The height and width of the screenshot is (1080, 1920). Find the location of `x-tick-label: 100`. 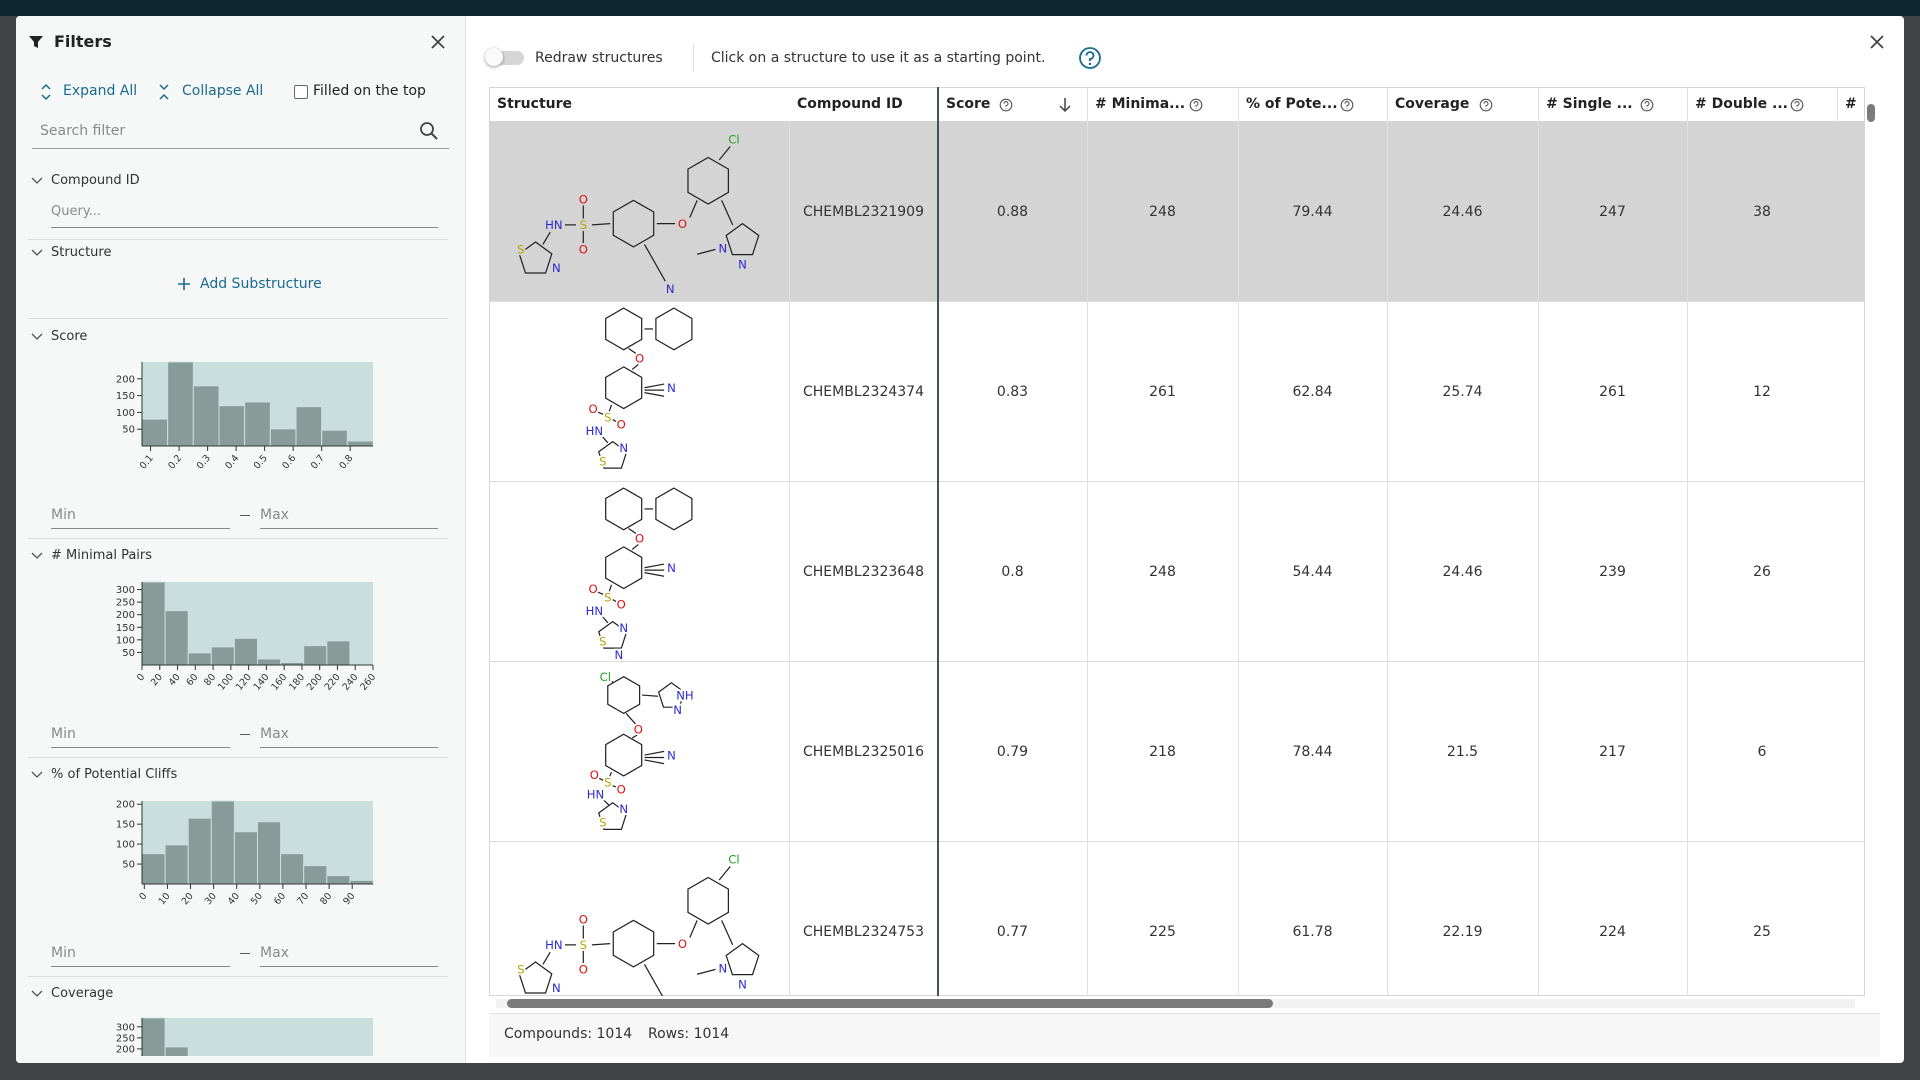

x-tick-label: 100 is located at coordinates (226, 682).